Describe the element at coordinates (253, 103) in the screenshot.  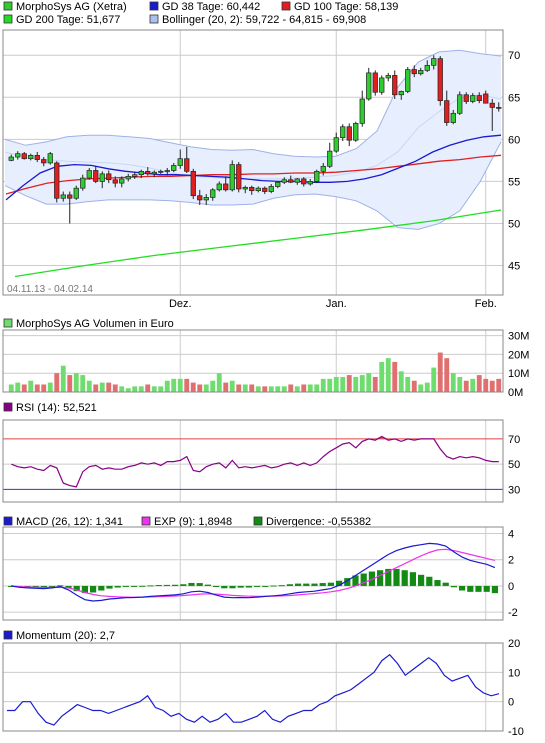
I see `bollinger-upper` at that location.